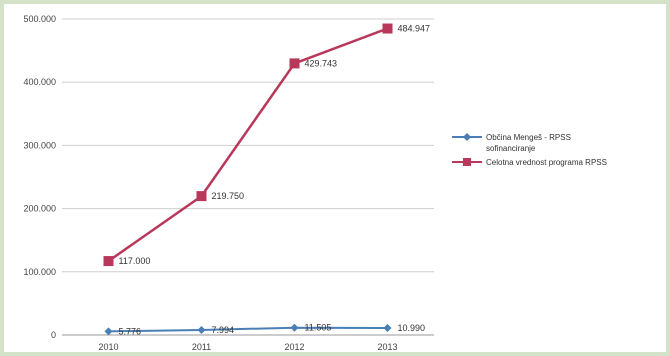 The image size is (670, 356). Describe the element at coordinates (387, 347) in the screenshot. I see `x-tick-label: 2013` at that location.